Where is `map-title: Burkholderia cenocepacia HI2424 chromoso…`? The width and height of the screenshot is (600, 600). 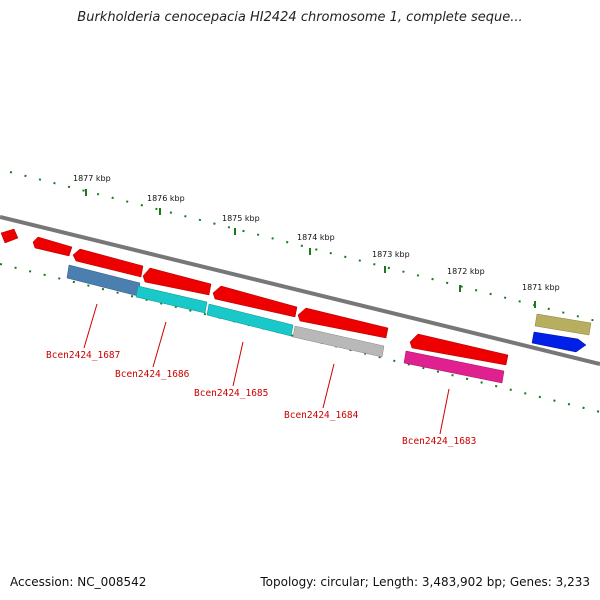
map-title: Burkholderia cenocepacia HI2424 chromoso… is located at coordinates (300, 17).